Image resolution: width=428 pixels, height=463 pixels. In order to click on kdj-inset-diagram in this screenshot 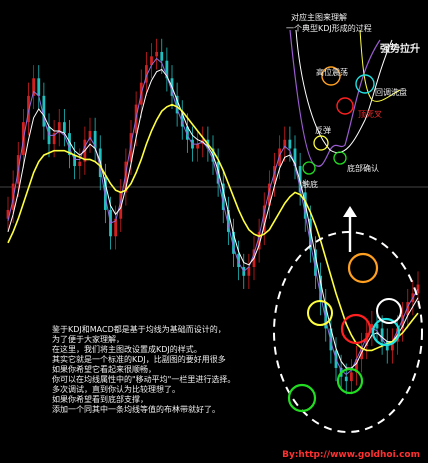, I will do `click(345, 102)`.